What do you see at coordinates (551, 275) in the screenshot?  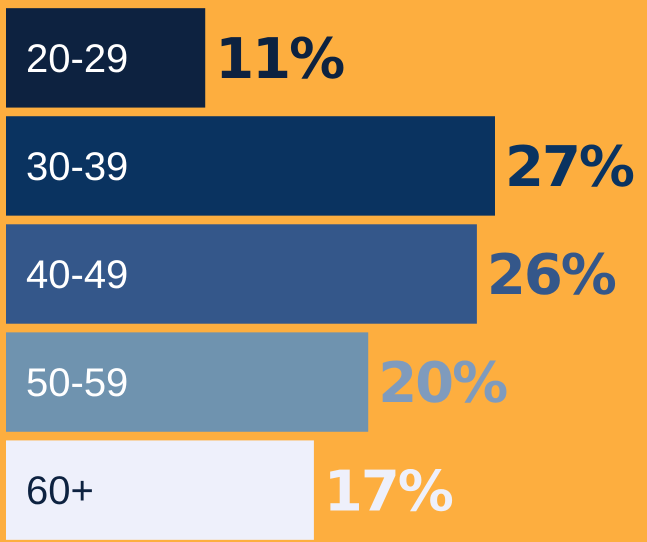 I see `data-label: 26%` at bounding box center [551, 275].